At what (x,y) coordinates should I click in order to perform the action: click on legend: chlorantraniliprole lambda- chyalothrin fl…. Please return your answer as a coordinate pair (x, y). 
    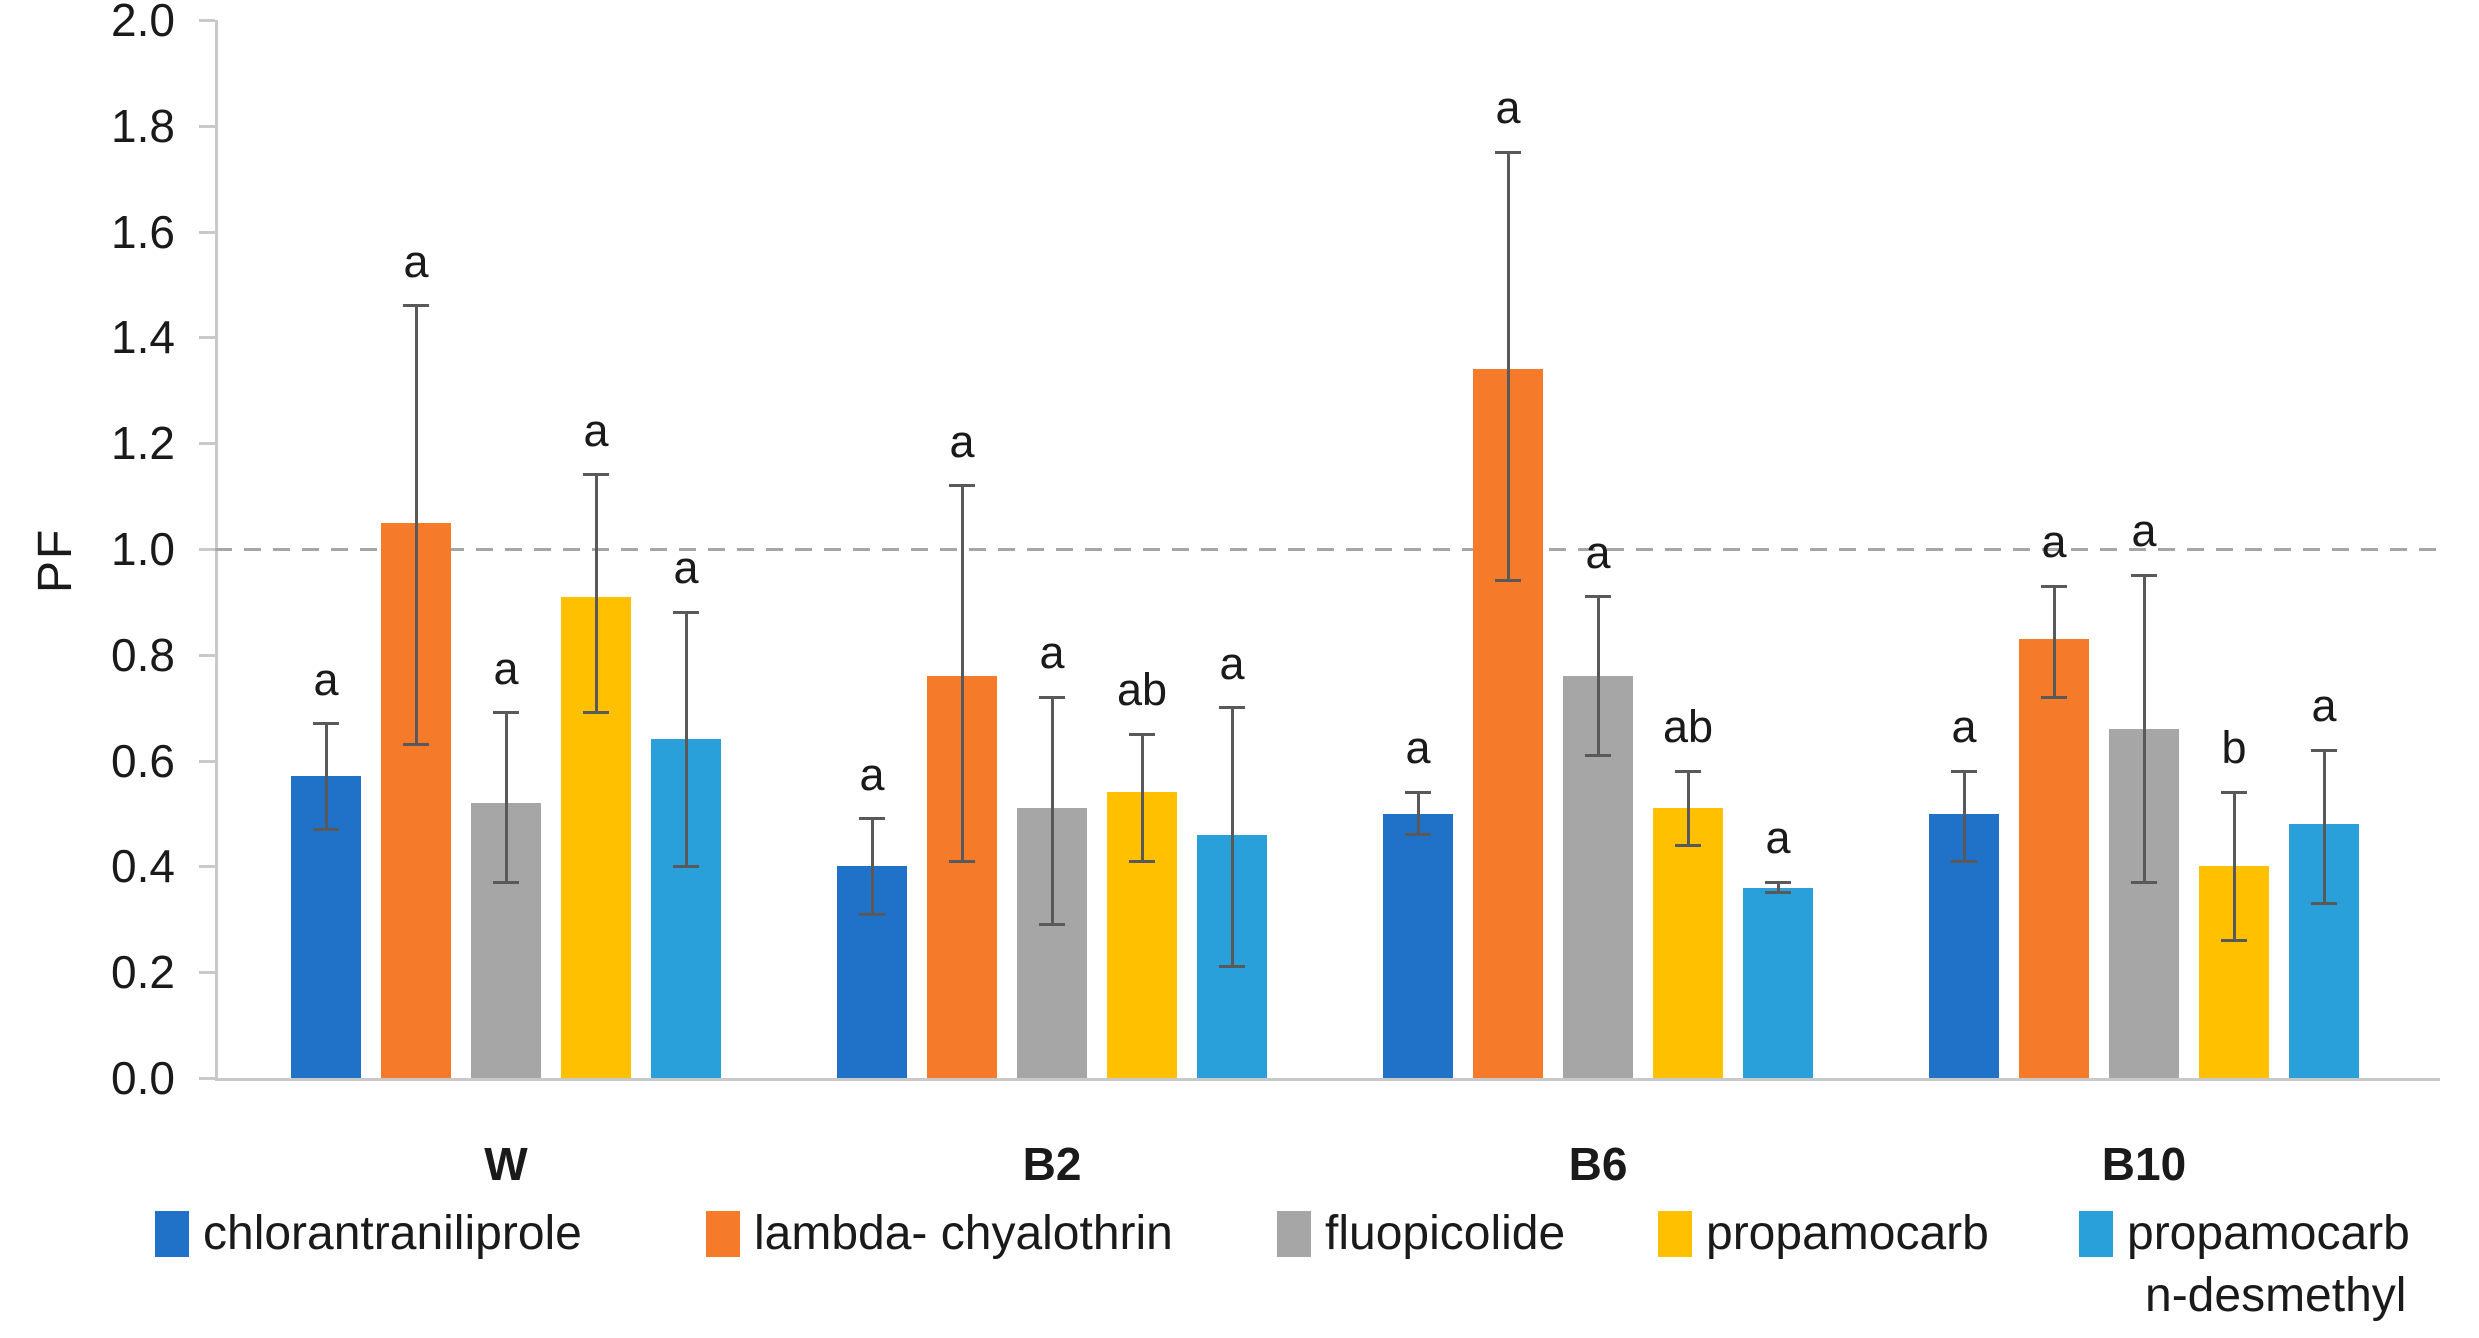
    Looking at the image, I should click on (1239, 1270).